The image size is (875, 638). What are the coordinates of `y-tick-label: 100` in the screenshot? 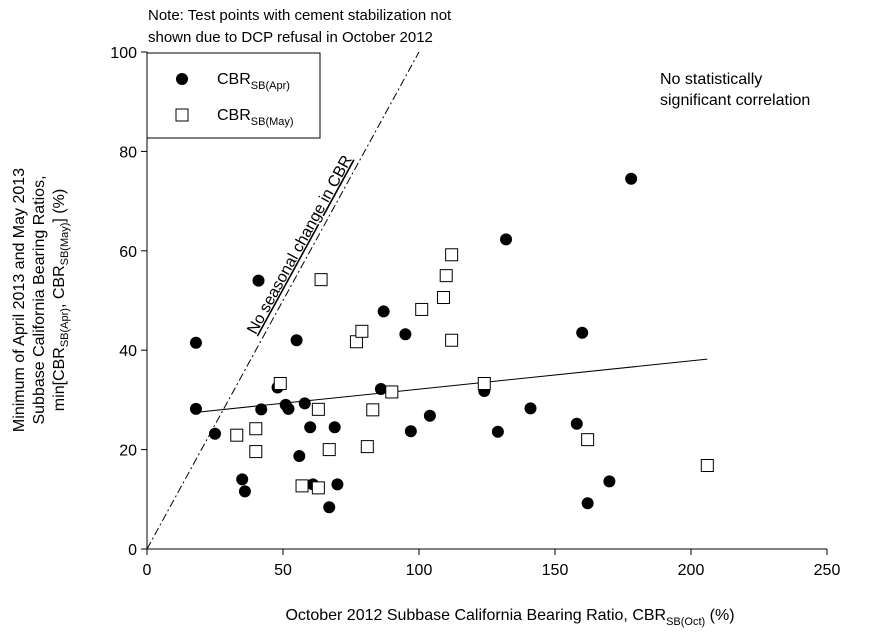 It's located at (123, 53).